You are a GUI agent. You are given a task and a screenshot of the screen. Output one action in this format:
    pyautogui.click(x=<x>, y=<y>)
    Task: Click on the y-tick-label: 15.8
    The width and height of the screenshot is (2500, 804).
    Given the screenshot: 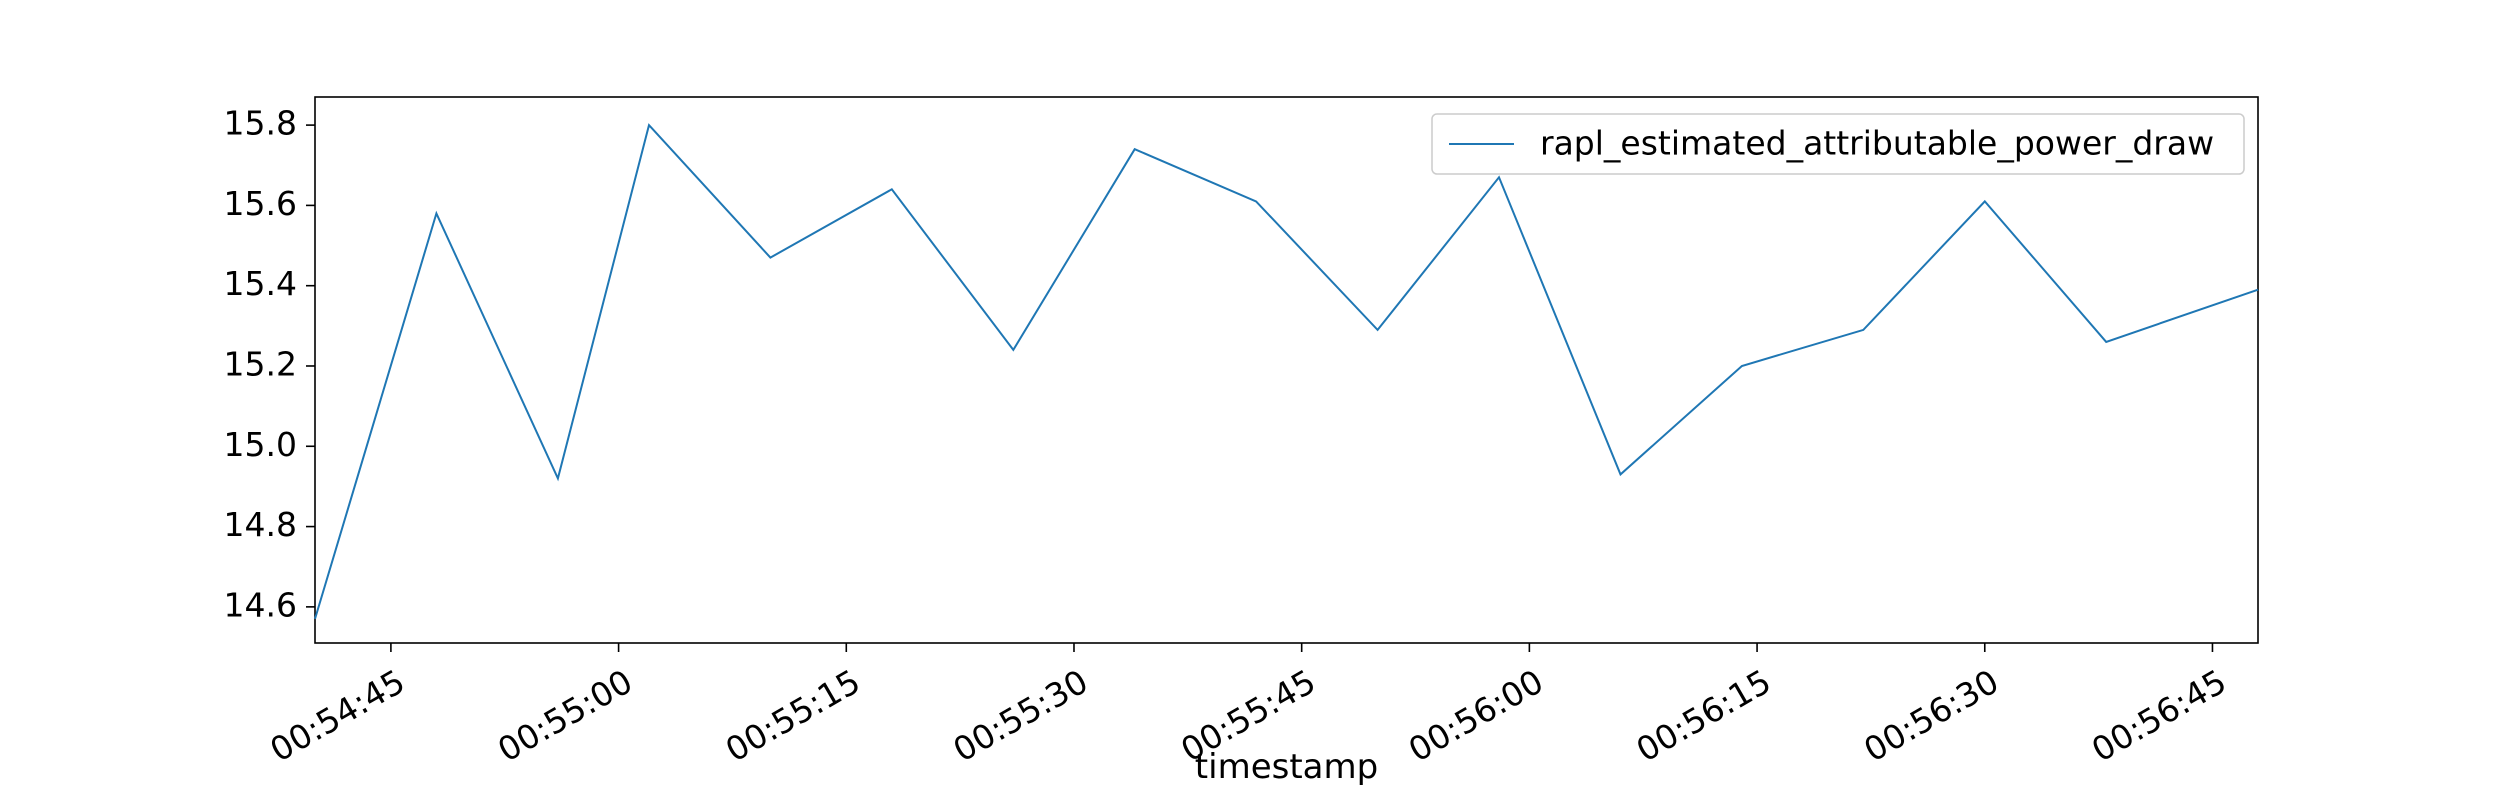 What is the action you would take?
    pyautogui.click(x=260, y=123)
    